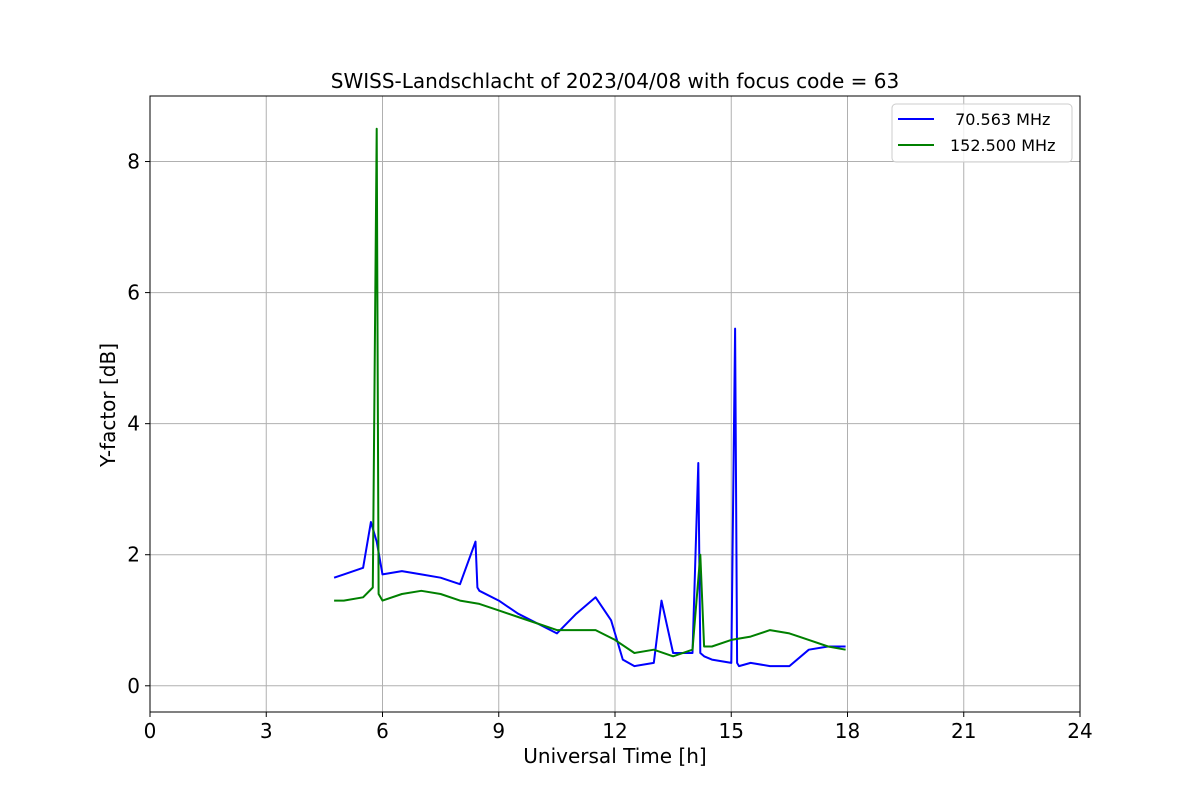 The height and width of the screenshot is (800, 1200). What do you see at coordinates (731, 731) in the screenshot?
I see `x-tick-label: 15` at bounding box center [731, 731].